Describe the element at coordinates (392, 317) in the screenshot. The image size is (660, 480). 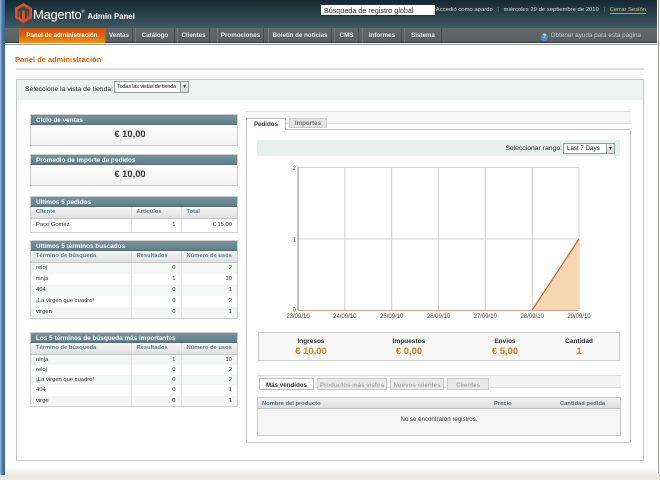
I see `svg-text: 25/09/10` at that location.